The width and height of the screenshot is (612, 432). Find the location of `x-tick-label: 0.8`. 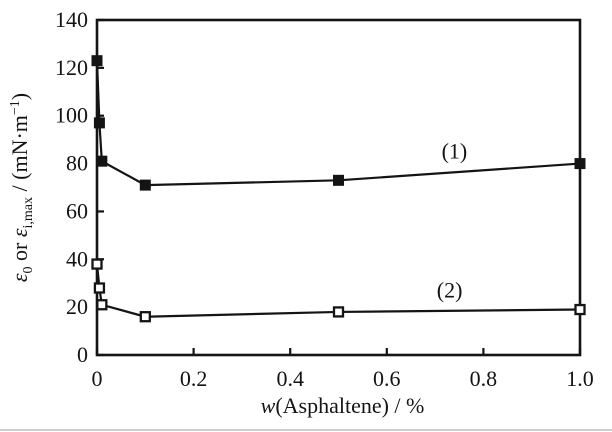

x-tick-label: 0.8 is located at coordinates (484, 378).